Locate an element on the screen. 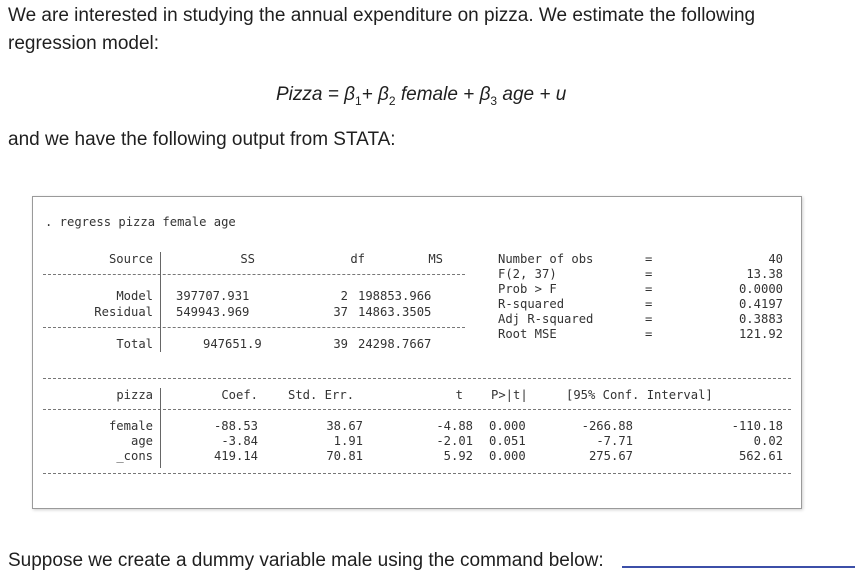  coef-column-divider is located at coordinates (160, 428).